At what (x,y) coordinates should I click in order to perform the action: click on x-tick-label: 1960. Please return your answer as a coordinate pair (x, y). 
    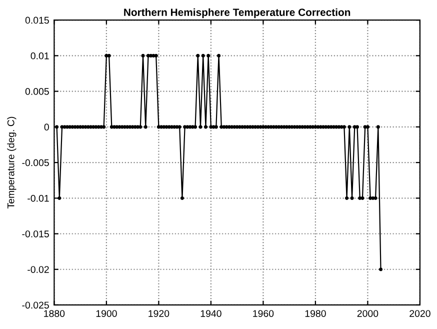
    Looking at the image, I should click on (263, 313).